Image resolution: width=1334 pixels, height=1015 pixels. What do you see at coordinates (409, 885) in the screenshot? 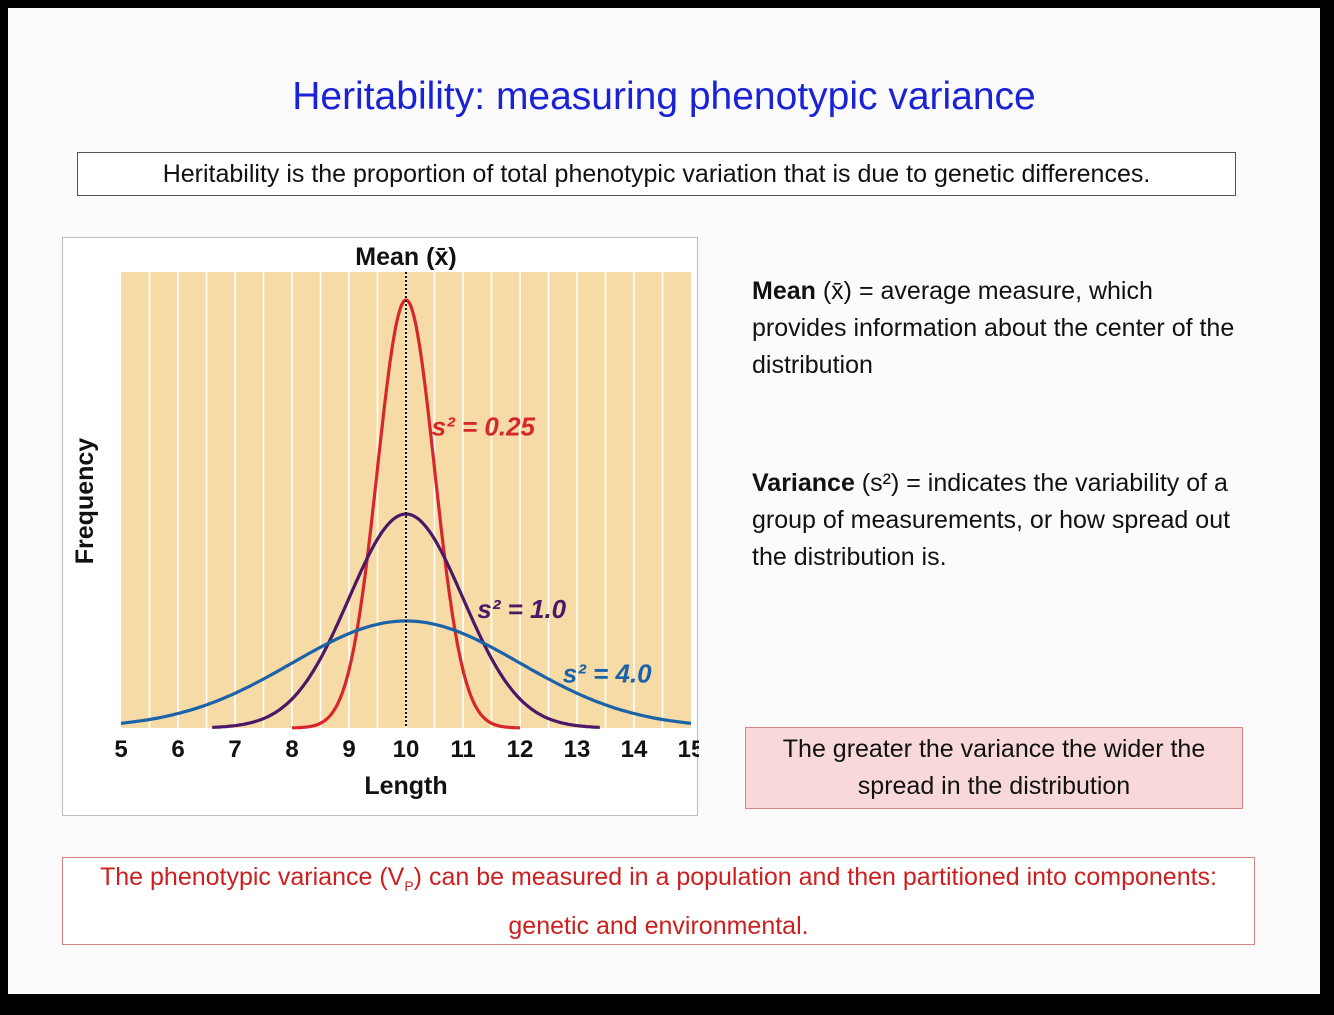
I see `bottom-text-subscript: P` at bounding box center [409, 885].